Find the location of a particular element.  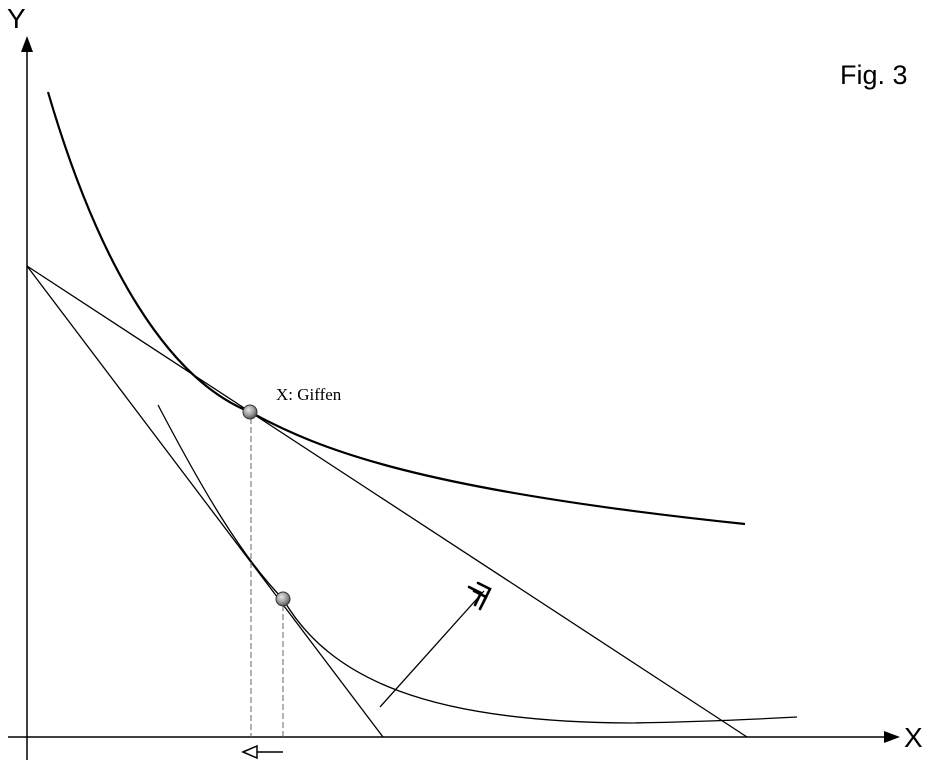

x-axis-label: X is located at coordinates (913, 737).